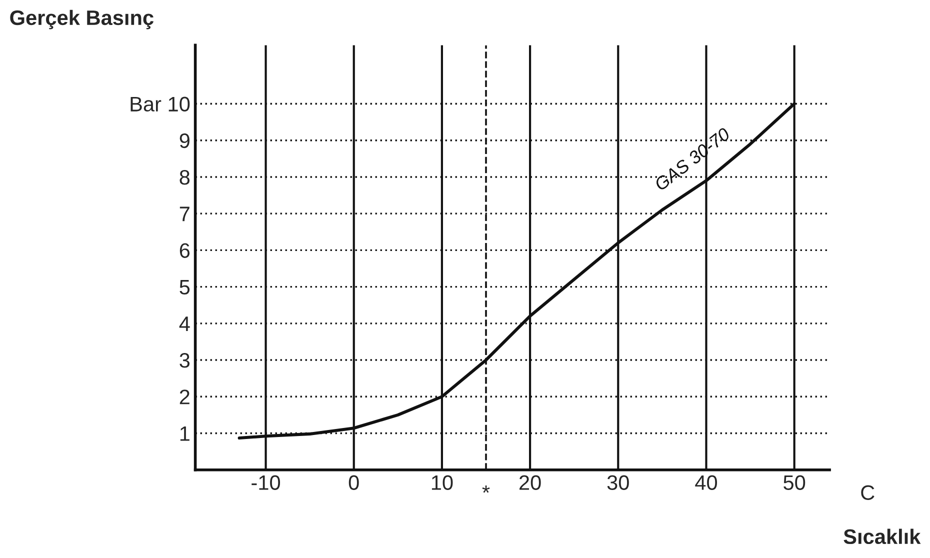  What do you see at coordinates (353, 482) in the screenshot?
I see `x-tick-label: 0` at bounding box center [353, 482].